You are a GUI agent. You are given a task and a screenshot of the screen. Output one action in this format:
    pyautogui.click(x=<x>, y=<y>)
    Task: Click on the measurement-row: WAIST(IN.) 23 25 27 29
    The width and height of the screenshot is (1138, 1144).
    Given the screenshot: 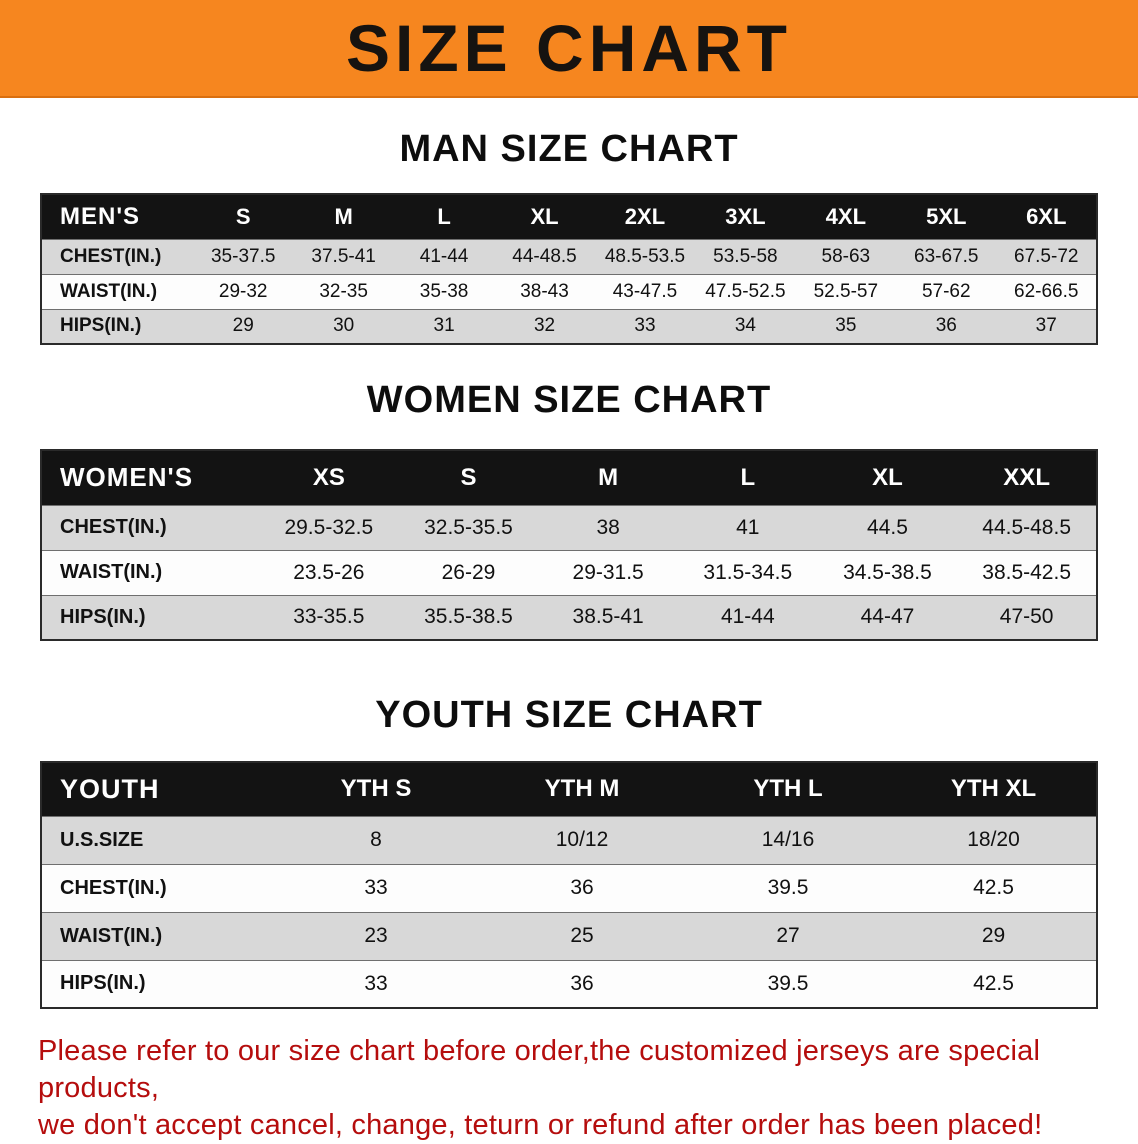 What is the action you would take?
    pyautogui.click(x=569, y=936)
    